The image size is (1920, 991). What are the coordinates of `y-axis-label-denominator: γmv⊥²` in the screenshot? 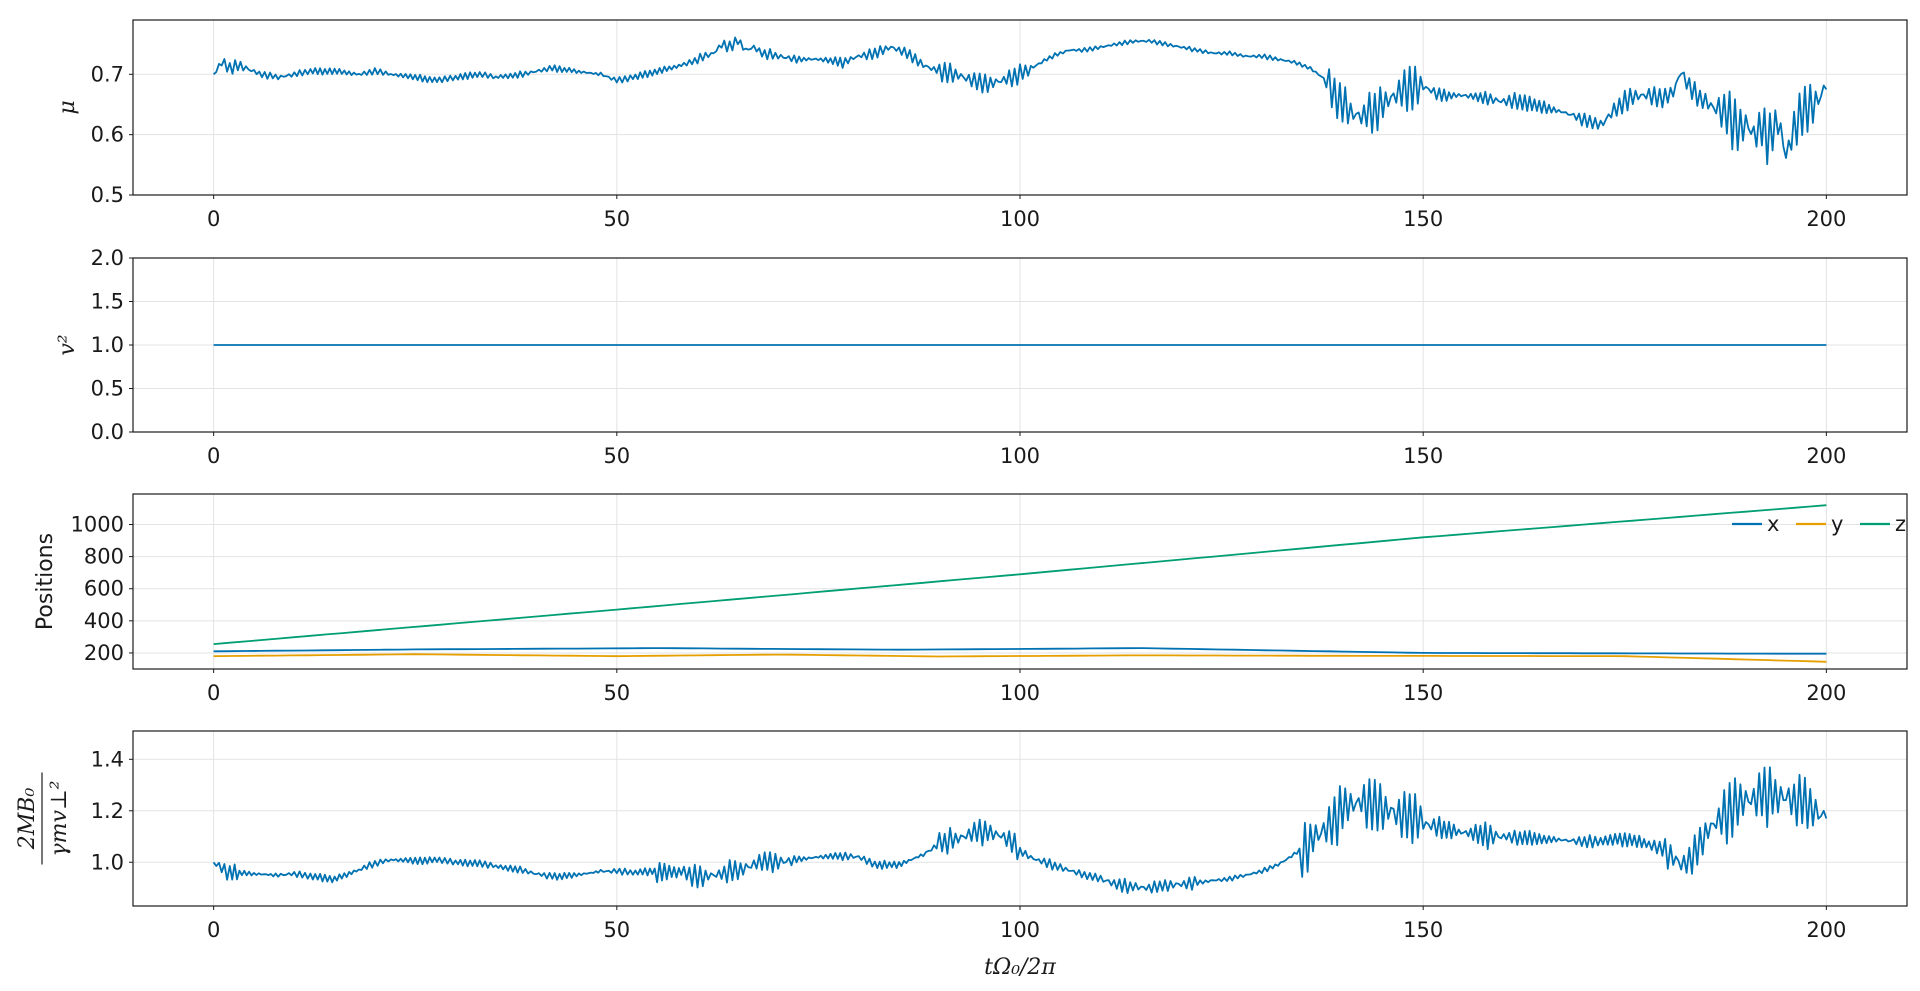 It's located at (59, 819).